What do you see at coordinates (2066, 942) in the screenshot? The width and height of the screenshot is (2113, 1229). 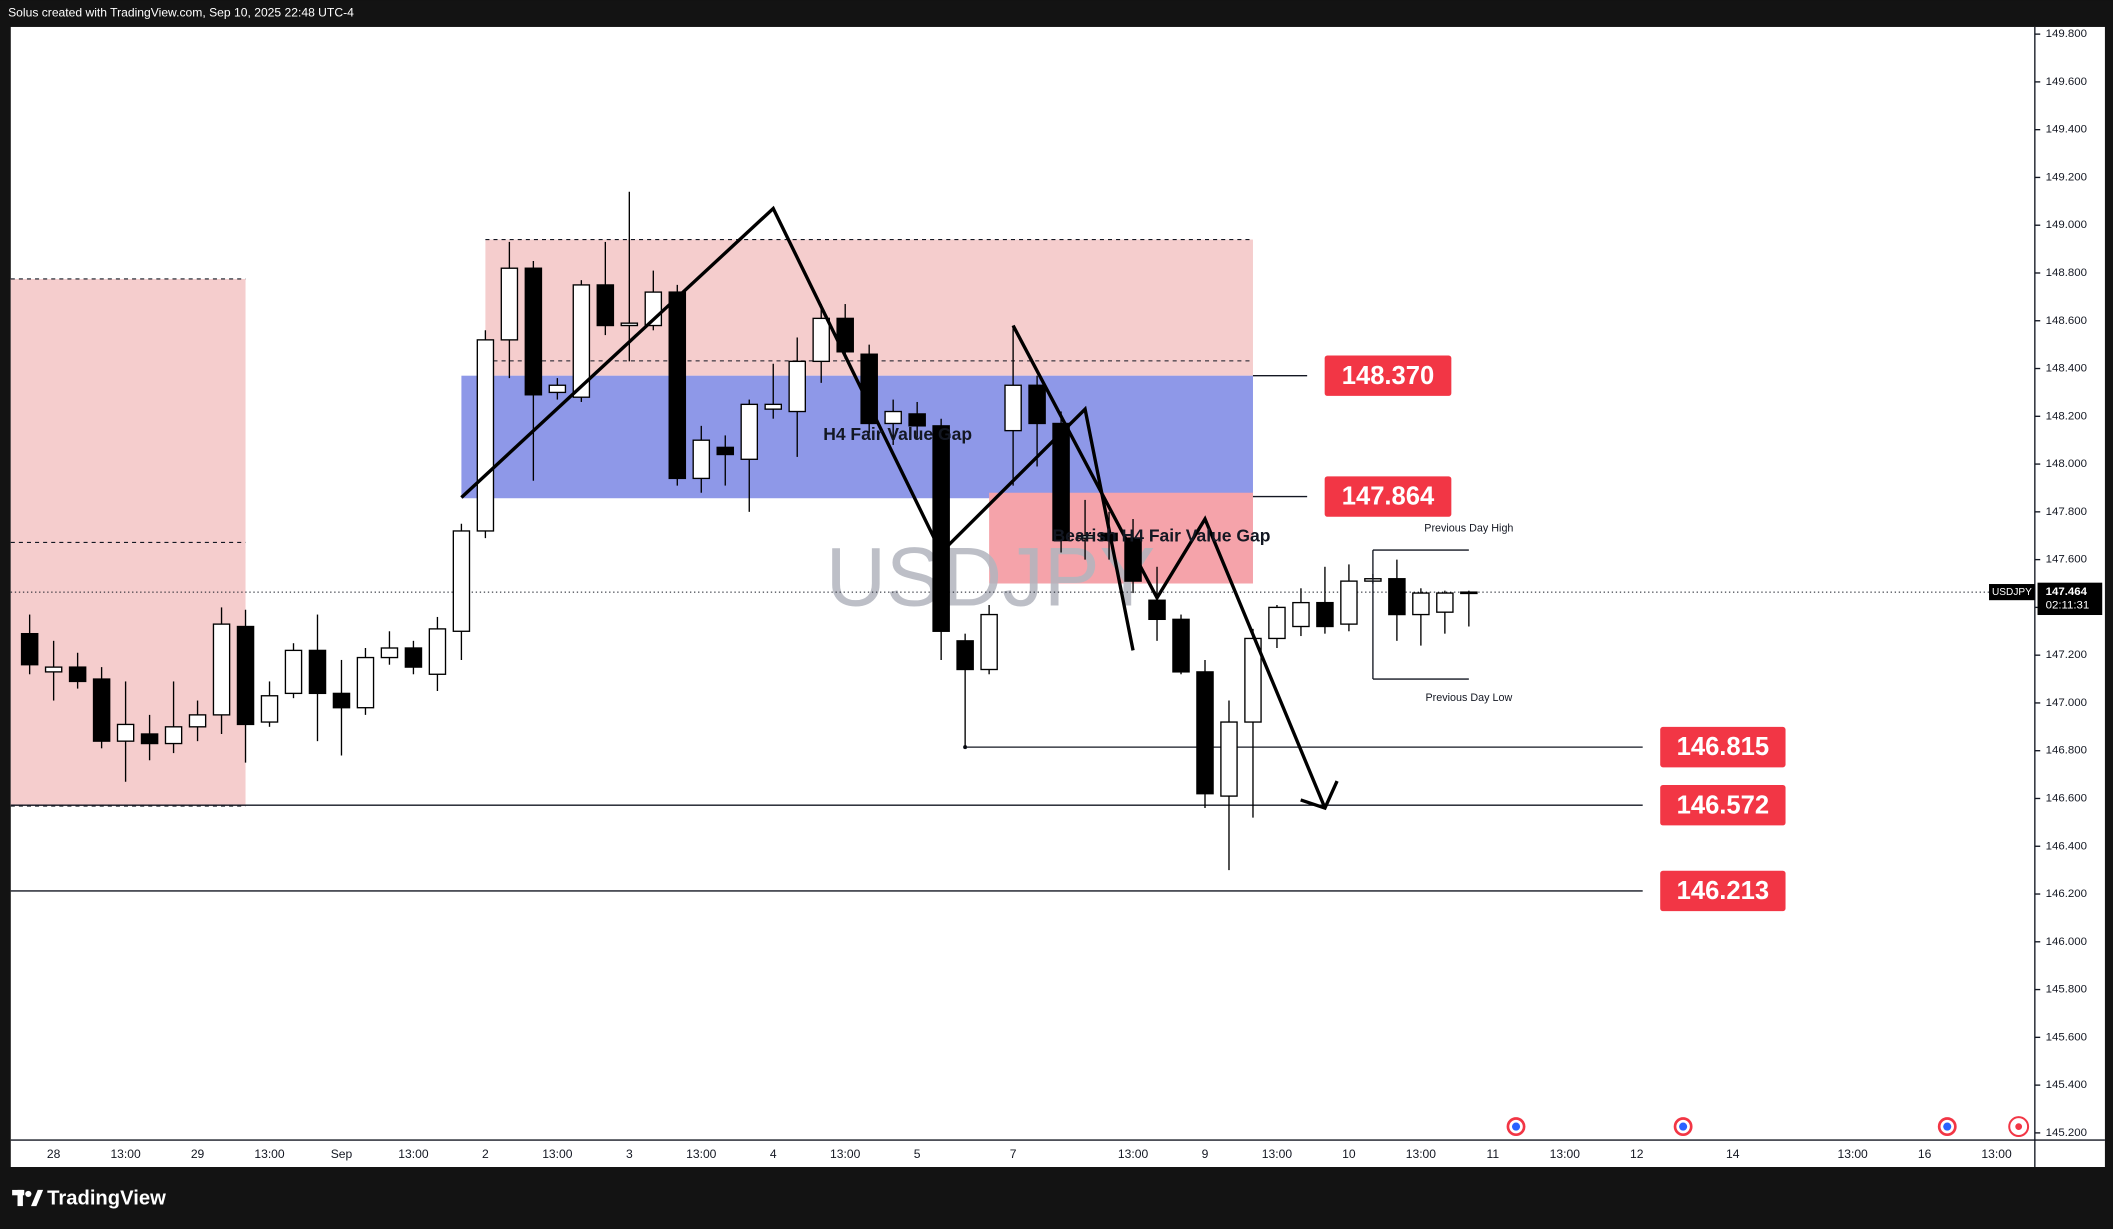 I see `y-tick-label: 146.000` at bounding box center [2066, 942].